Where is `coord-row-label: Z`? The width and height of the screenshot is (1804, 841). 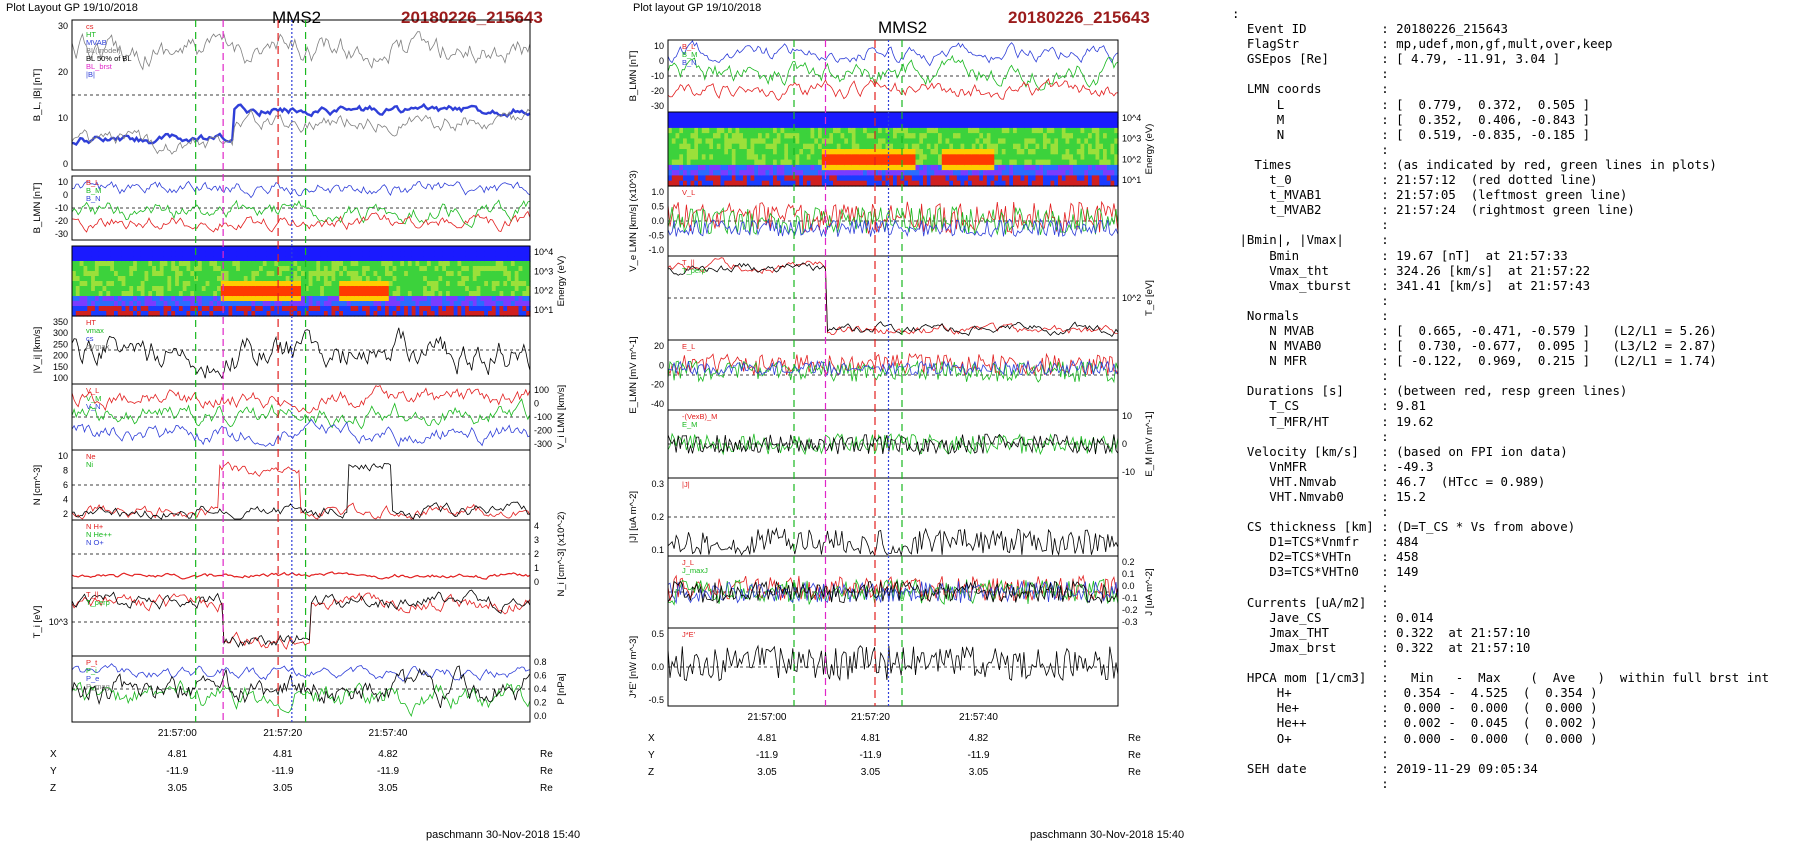
coord-row-label: Z is located at coordinates (53, 788).